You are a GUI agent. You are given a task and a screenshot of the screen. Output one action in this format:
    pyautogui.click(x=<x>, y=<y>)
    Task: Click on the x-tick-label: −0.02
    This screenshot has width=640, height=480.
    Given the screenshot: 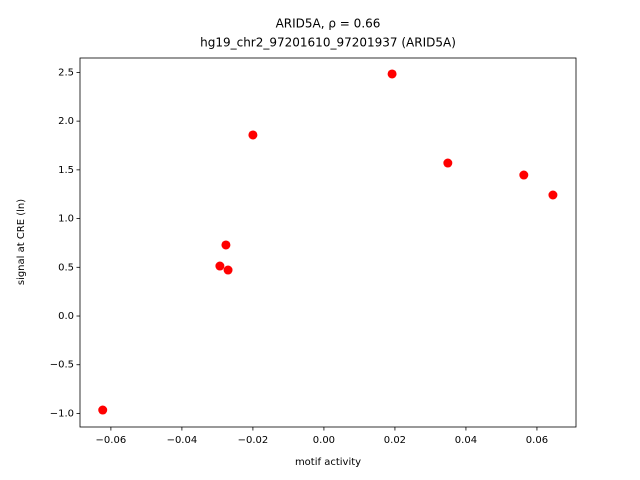 What is the action you would take?
    pyautogui.click(x=253, y=440)
    